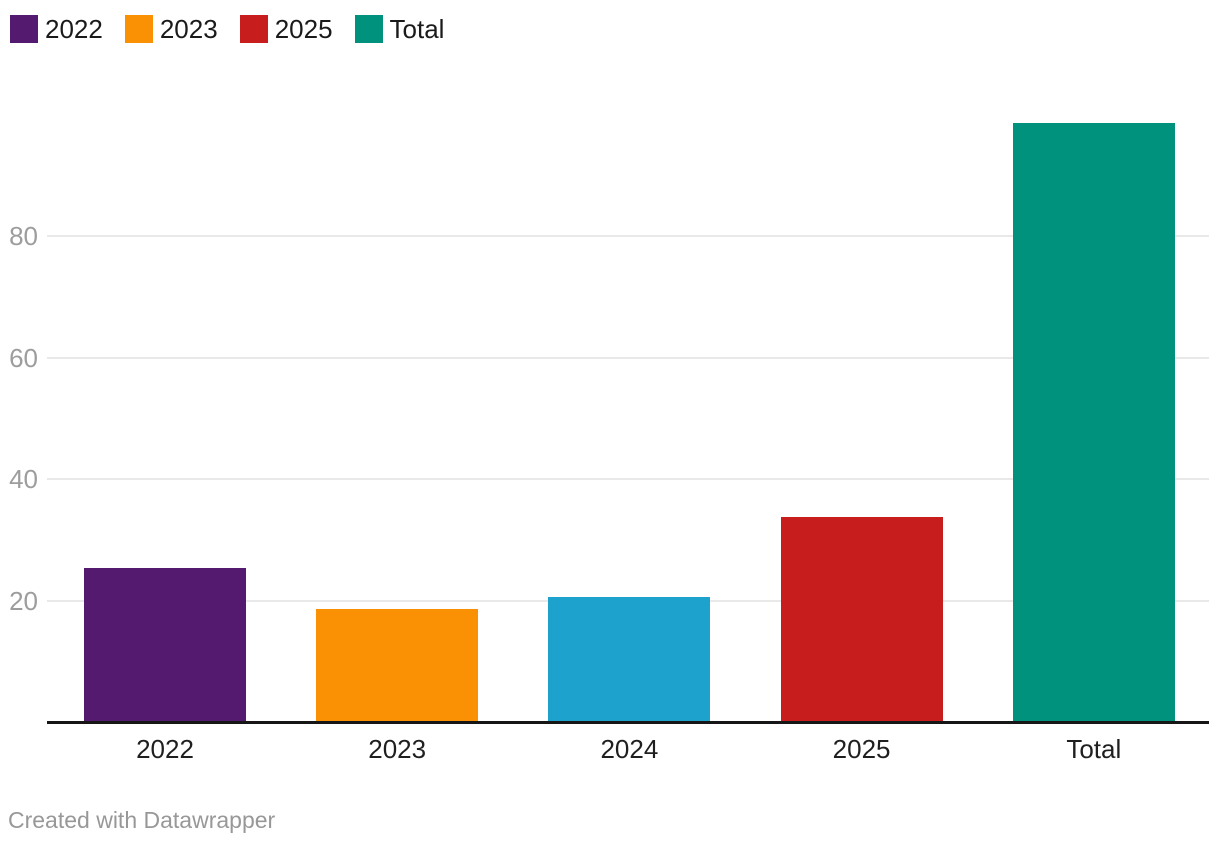 Image resolution: width=1220 pixels, height=844 pixels. I want to click on ytick-label: 20, so click(23, 600).